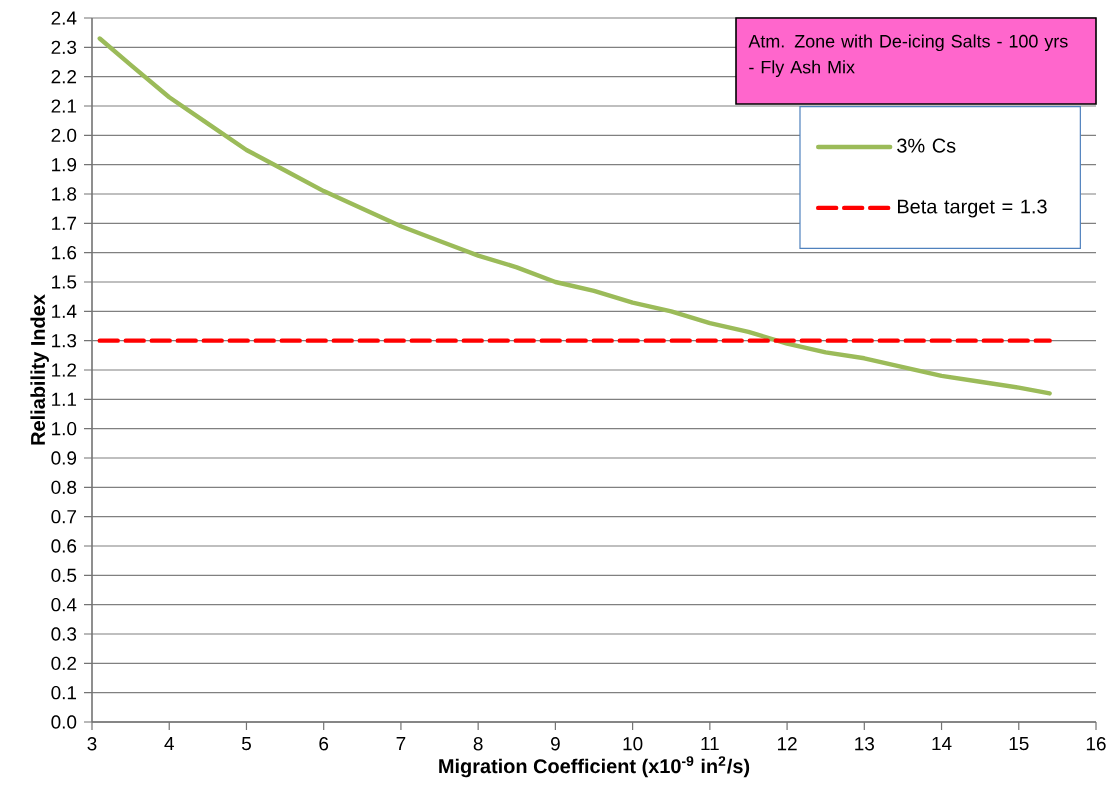  I want to click on x-tick-label: 12, so click(787, 744).